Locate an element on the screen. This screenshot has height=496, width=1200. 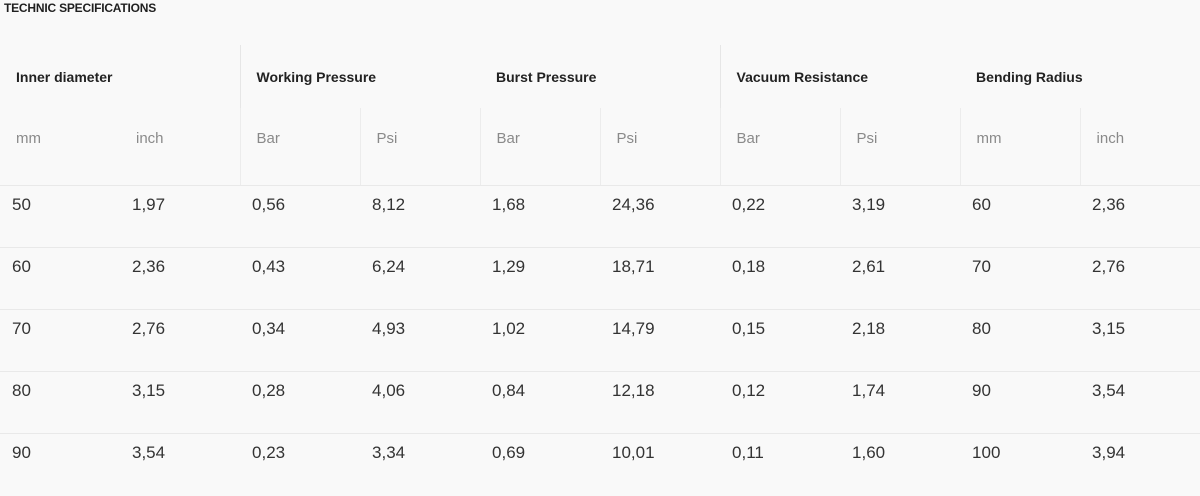
table-cell: 0,18 is located at coordinates (780, 278).